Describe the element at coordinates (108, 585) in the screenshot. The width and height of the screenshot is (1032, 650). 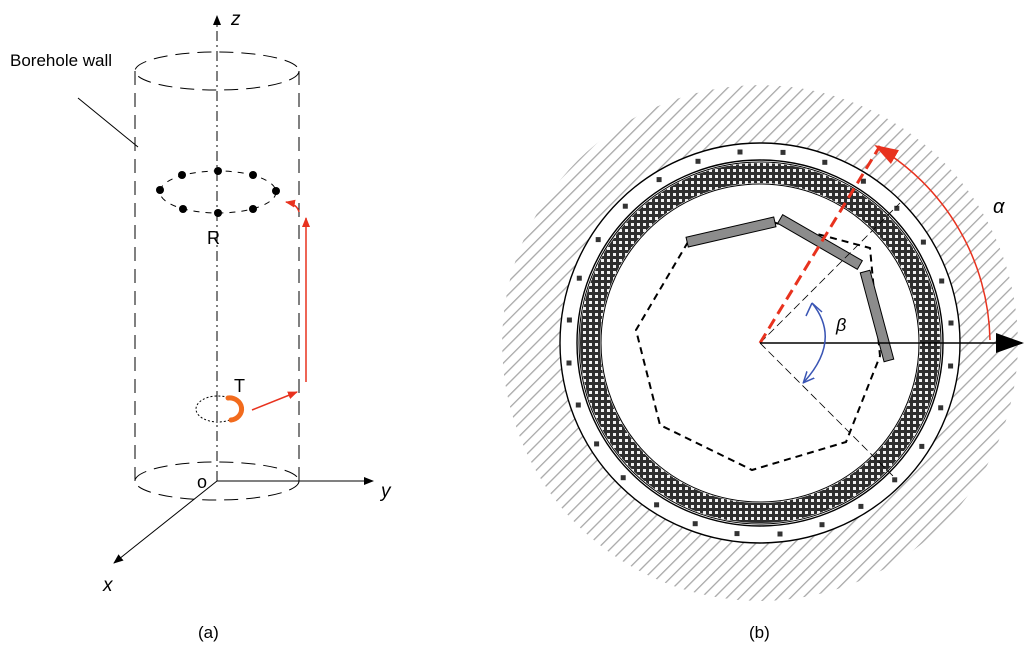
I see `x-axis-label: x` at that location.